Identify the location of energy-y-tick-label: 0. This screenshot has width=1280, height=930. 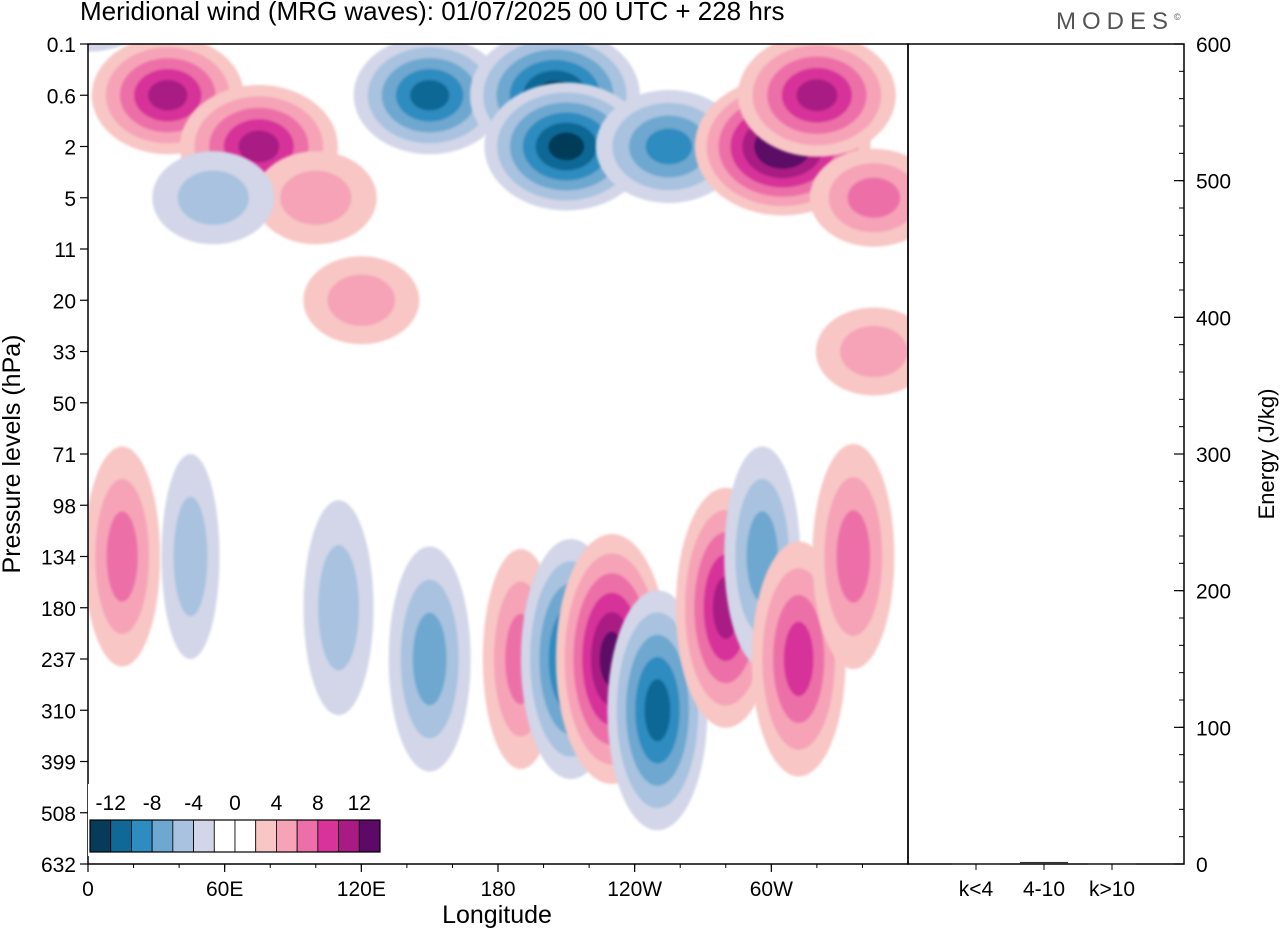
(1202, 865).